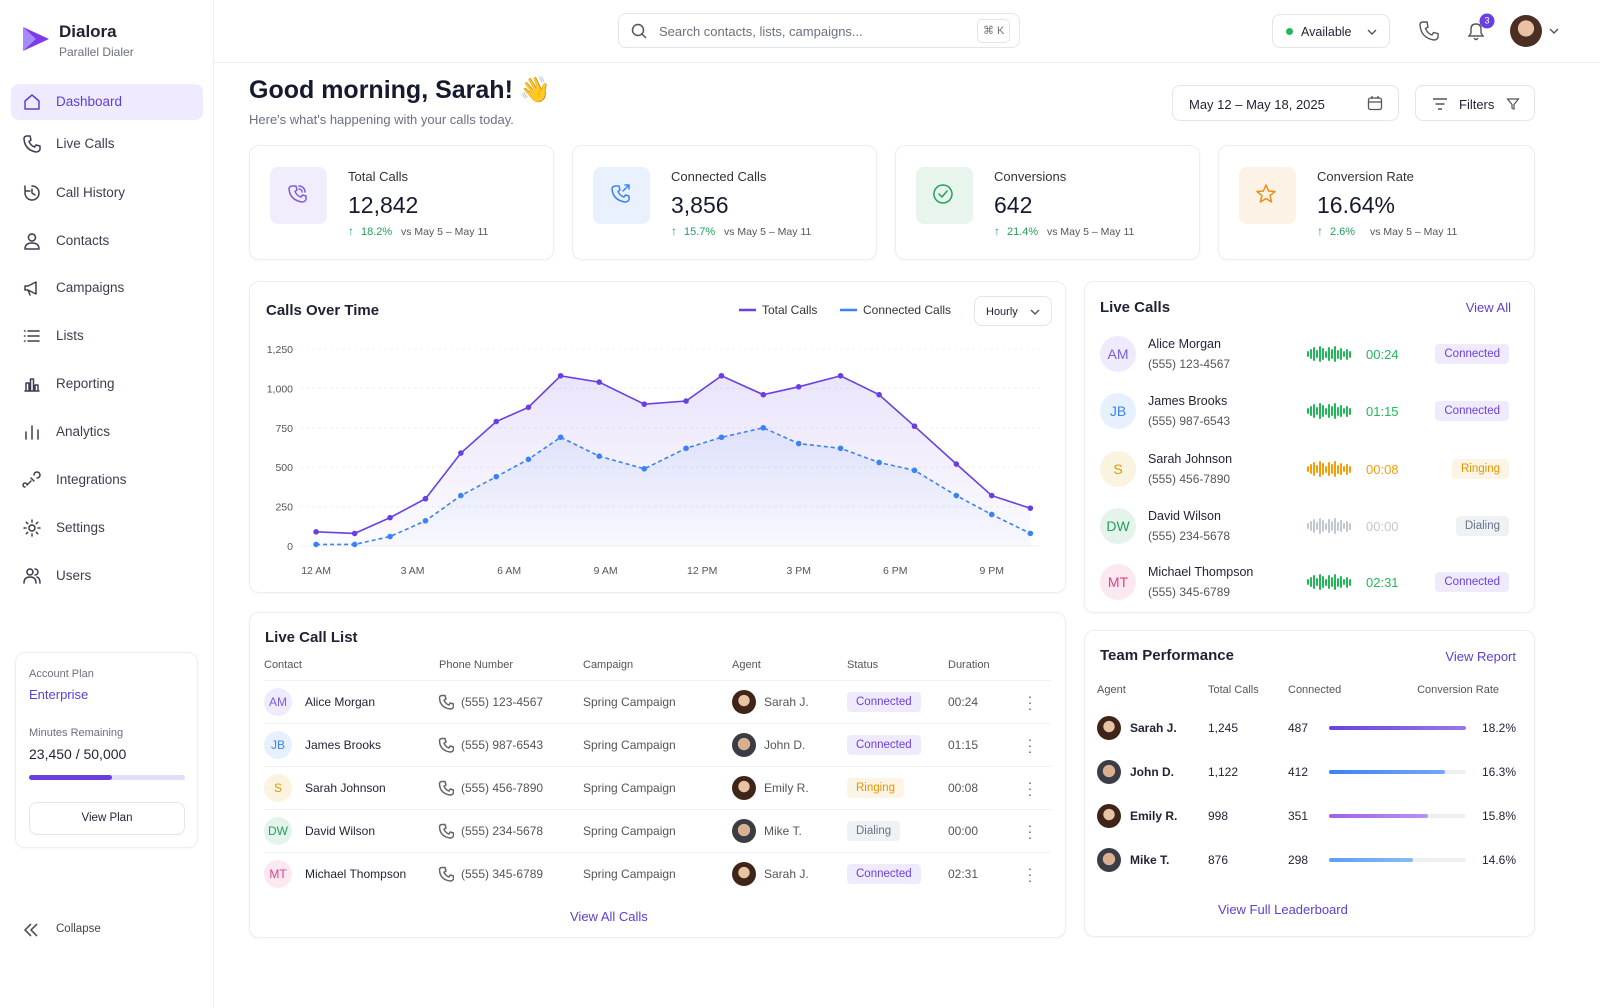 The image size is (1600, 1008). What do you see at coordinates (90, 287) in the screenshot?
I see `nav-item: Campaigns` at bounding box center [90, 287].